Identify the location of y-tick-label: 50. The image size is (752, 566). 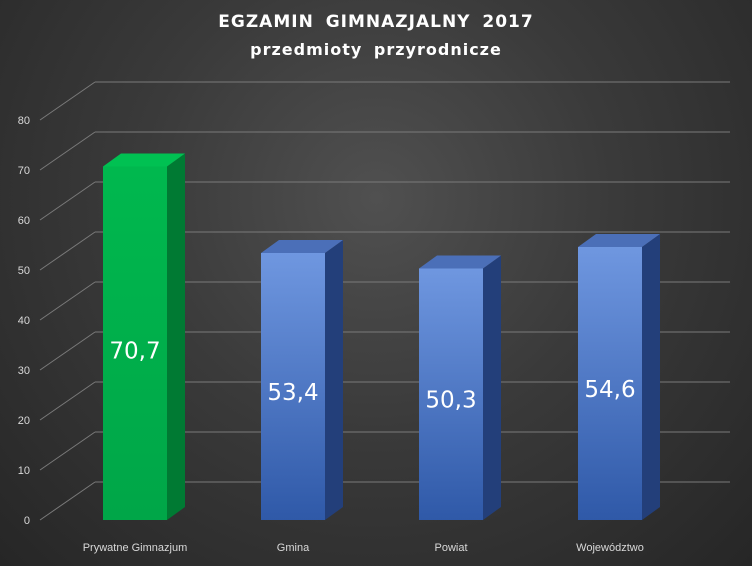
(24, 271).